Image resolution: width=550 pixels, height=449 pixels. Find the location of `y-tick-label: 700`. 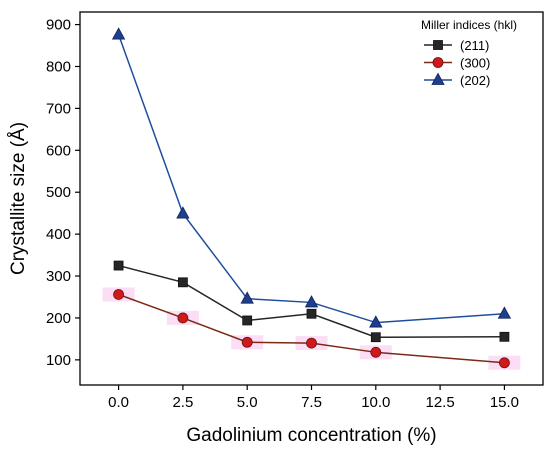

y-tick-label: 700 is located at coordinates (58, 108).